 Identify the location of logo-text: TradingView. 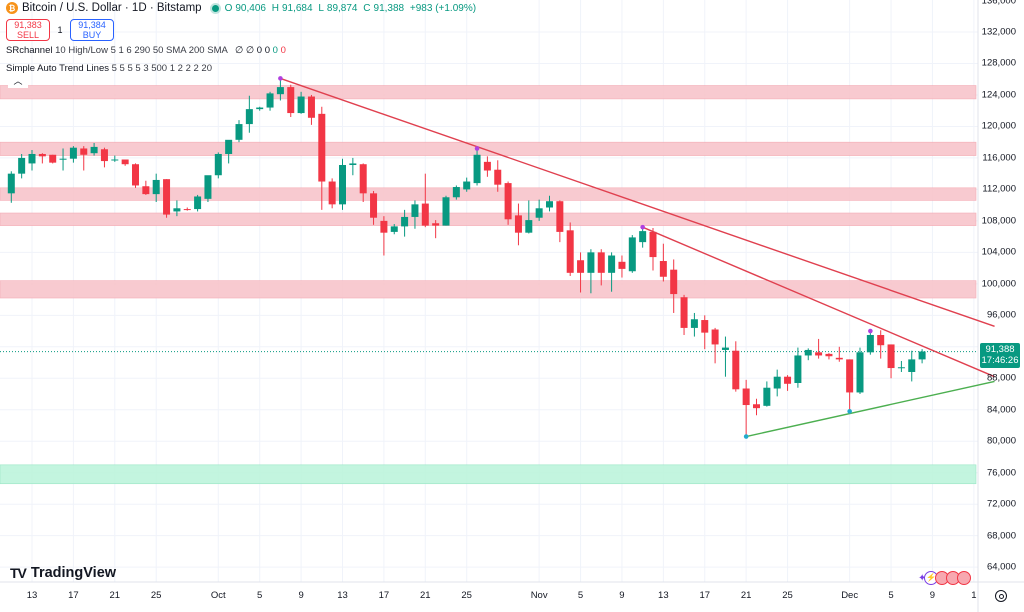
(73, 573).